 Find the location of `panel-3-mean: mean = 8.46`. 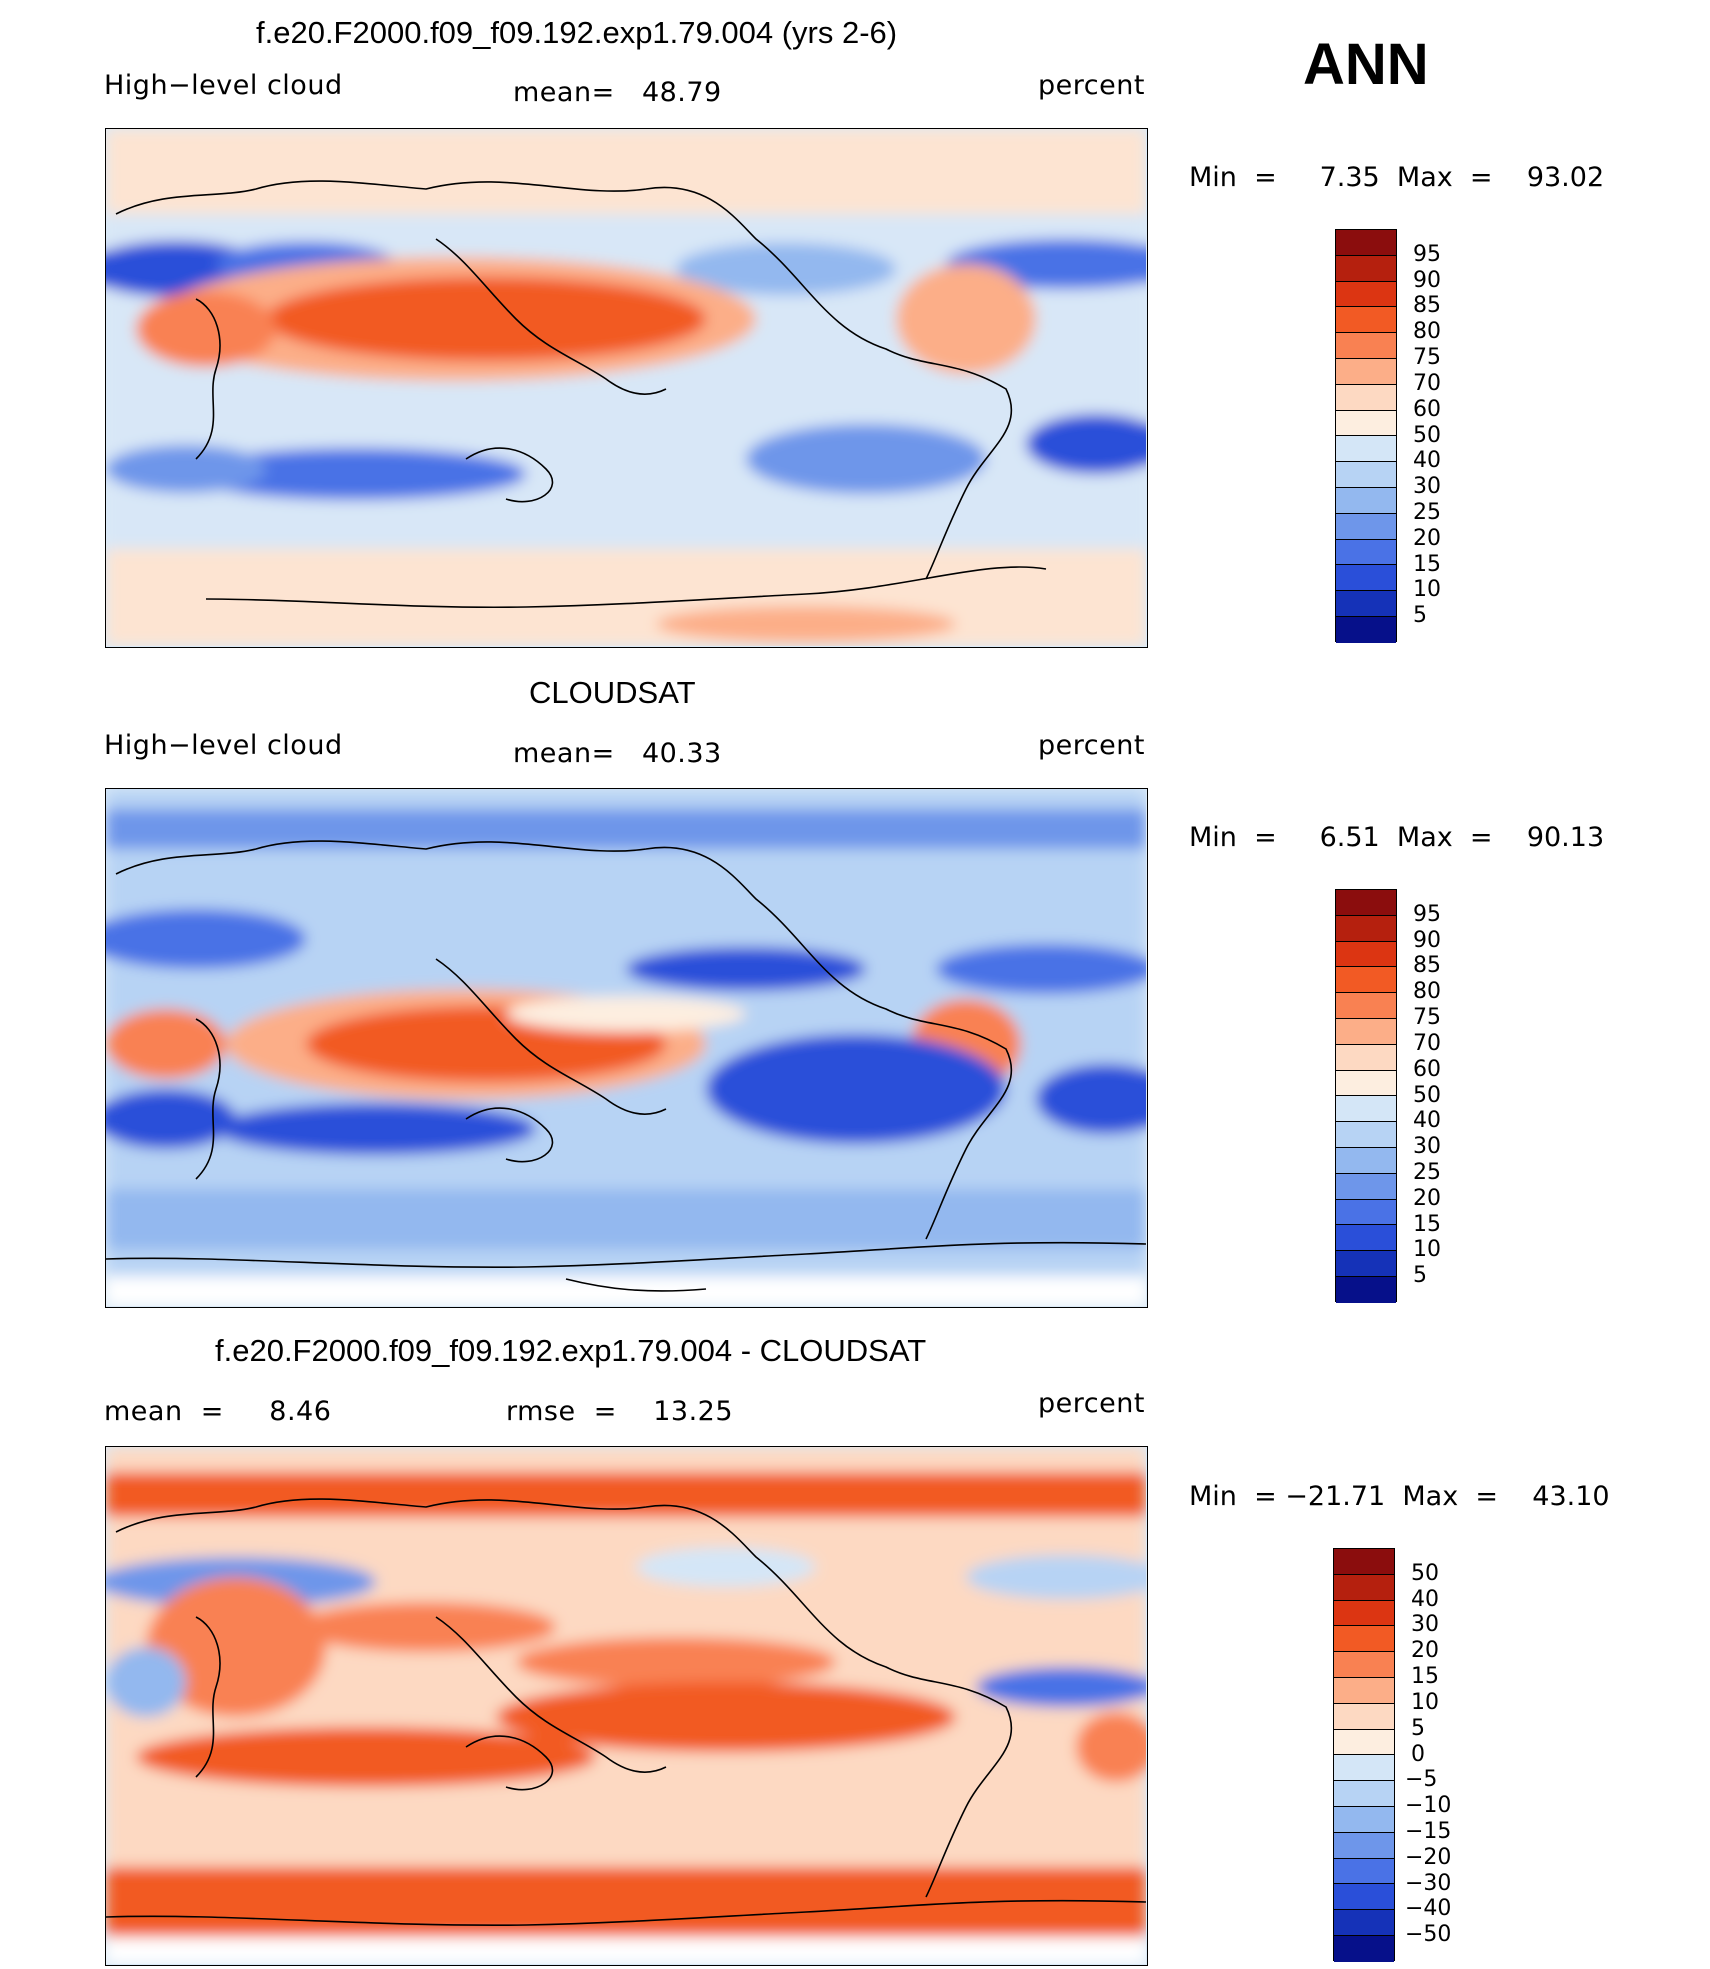

panel-3-mean: mean = 8.46 is located at coordinates (218, 1411).